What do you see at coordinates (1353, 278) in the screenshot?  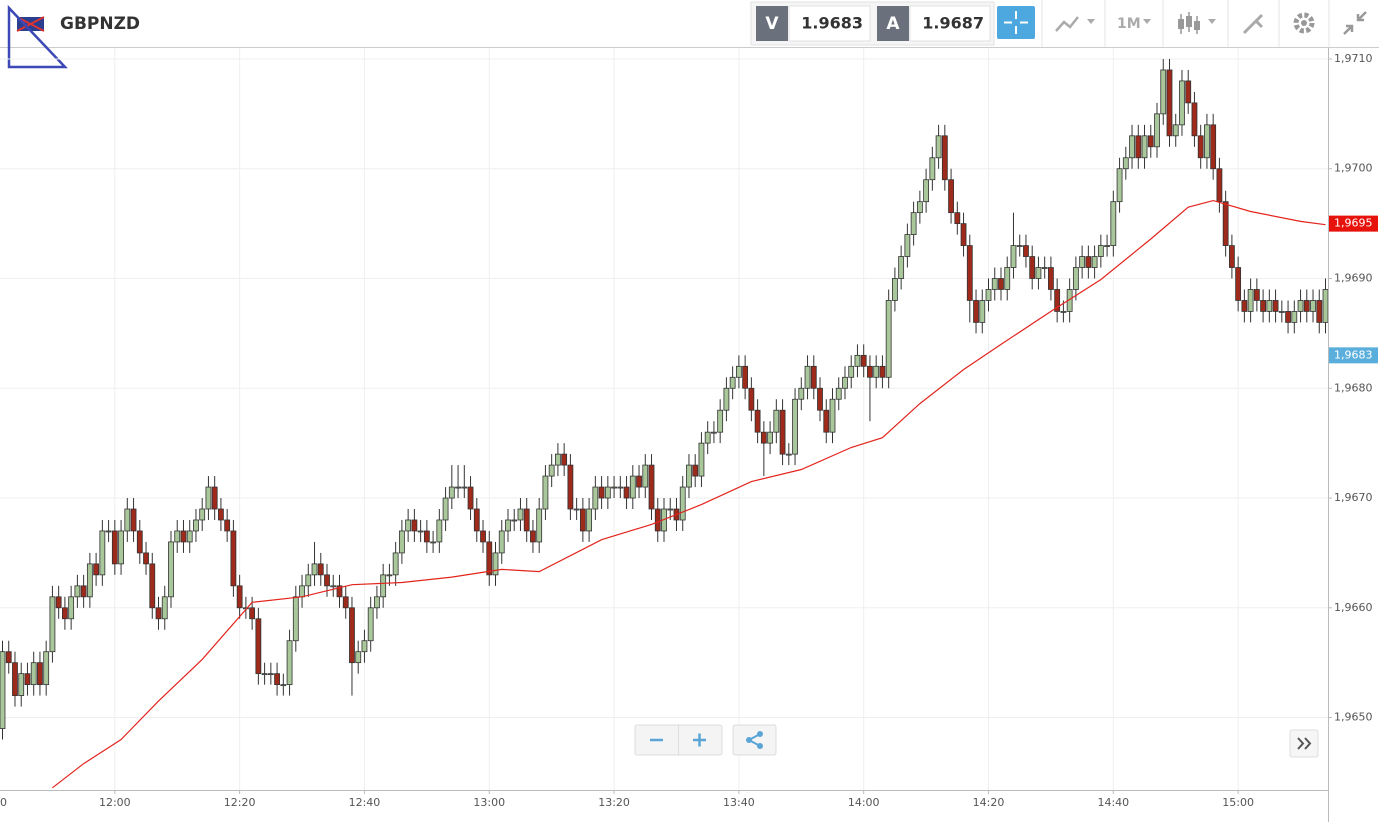 I see `y-tick-label: 1,9690` at bounding box center [1353, 278].